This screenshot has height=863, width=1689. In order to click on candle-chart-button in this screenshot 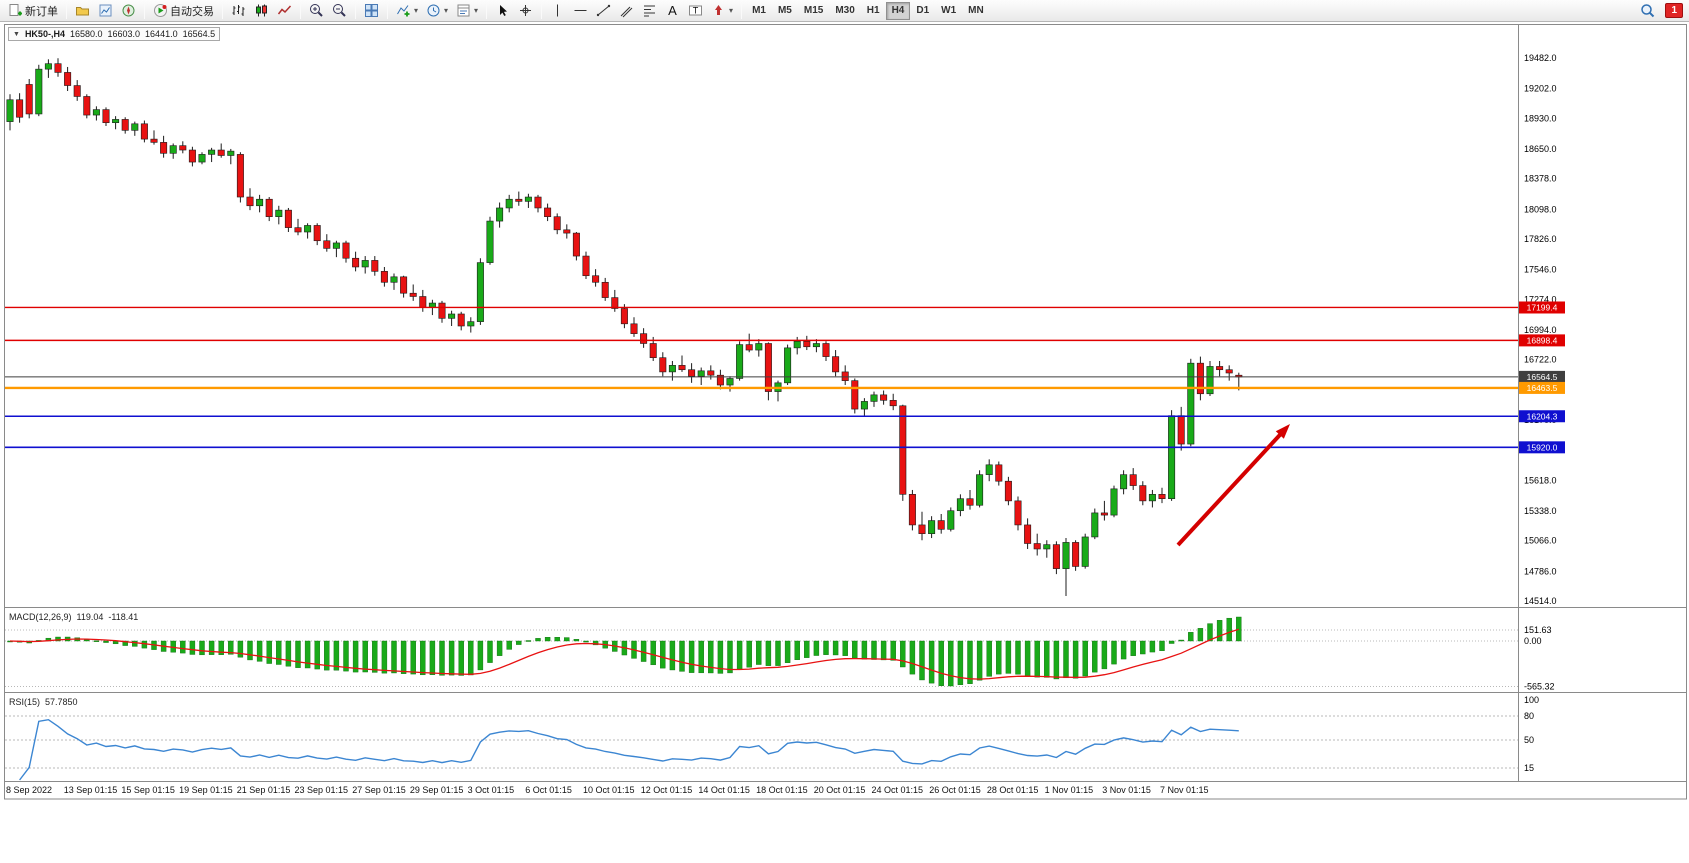, I will do `click(261, 10)`.